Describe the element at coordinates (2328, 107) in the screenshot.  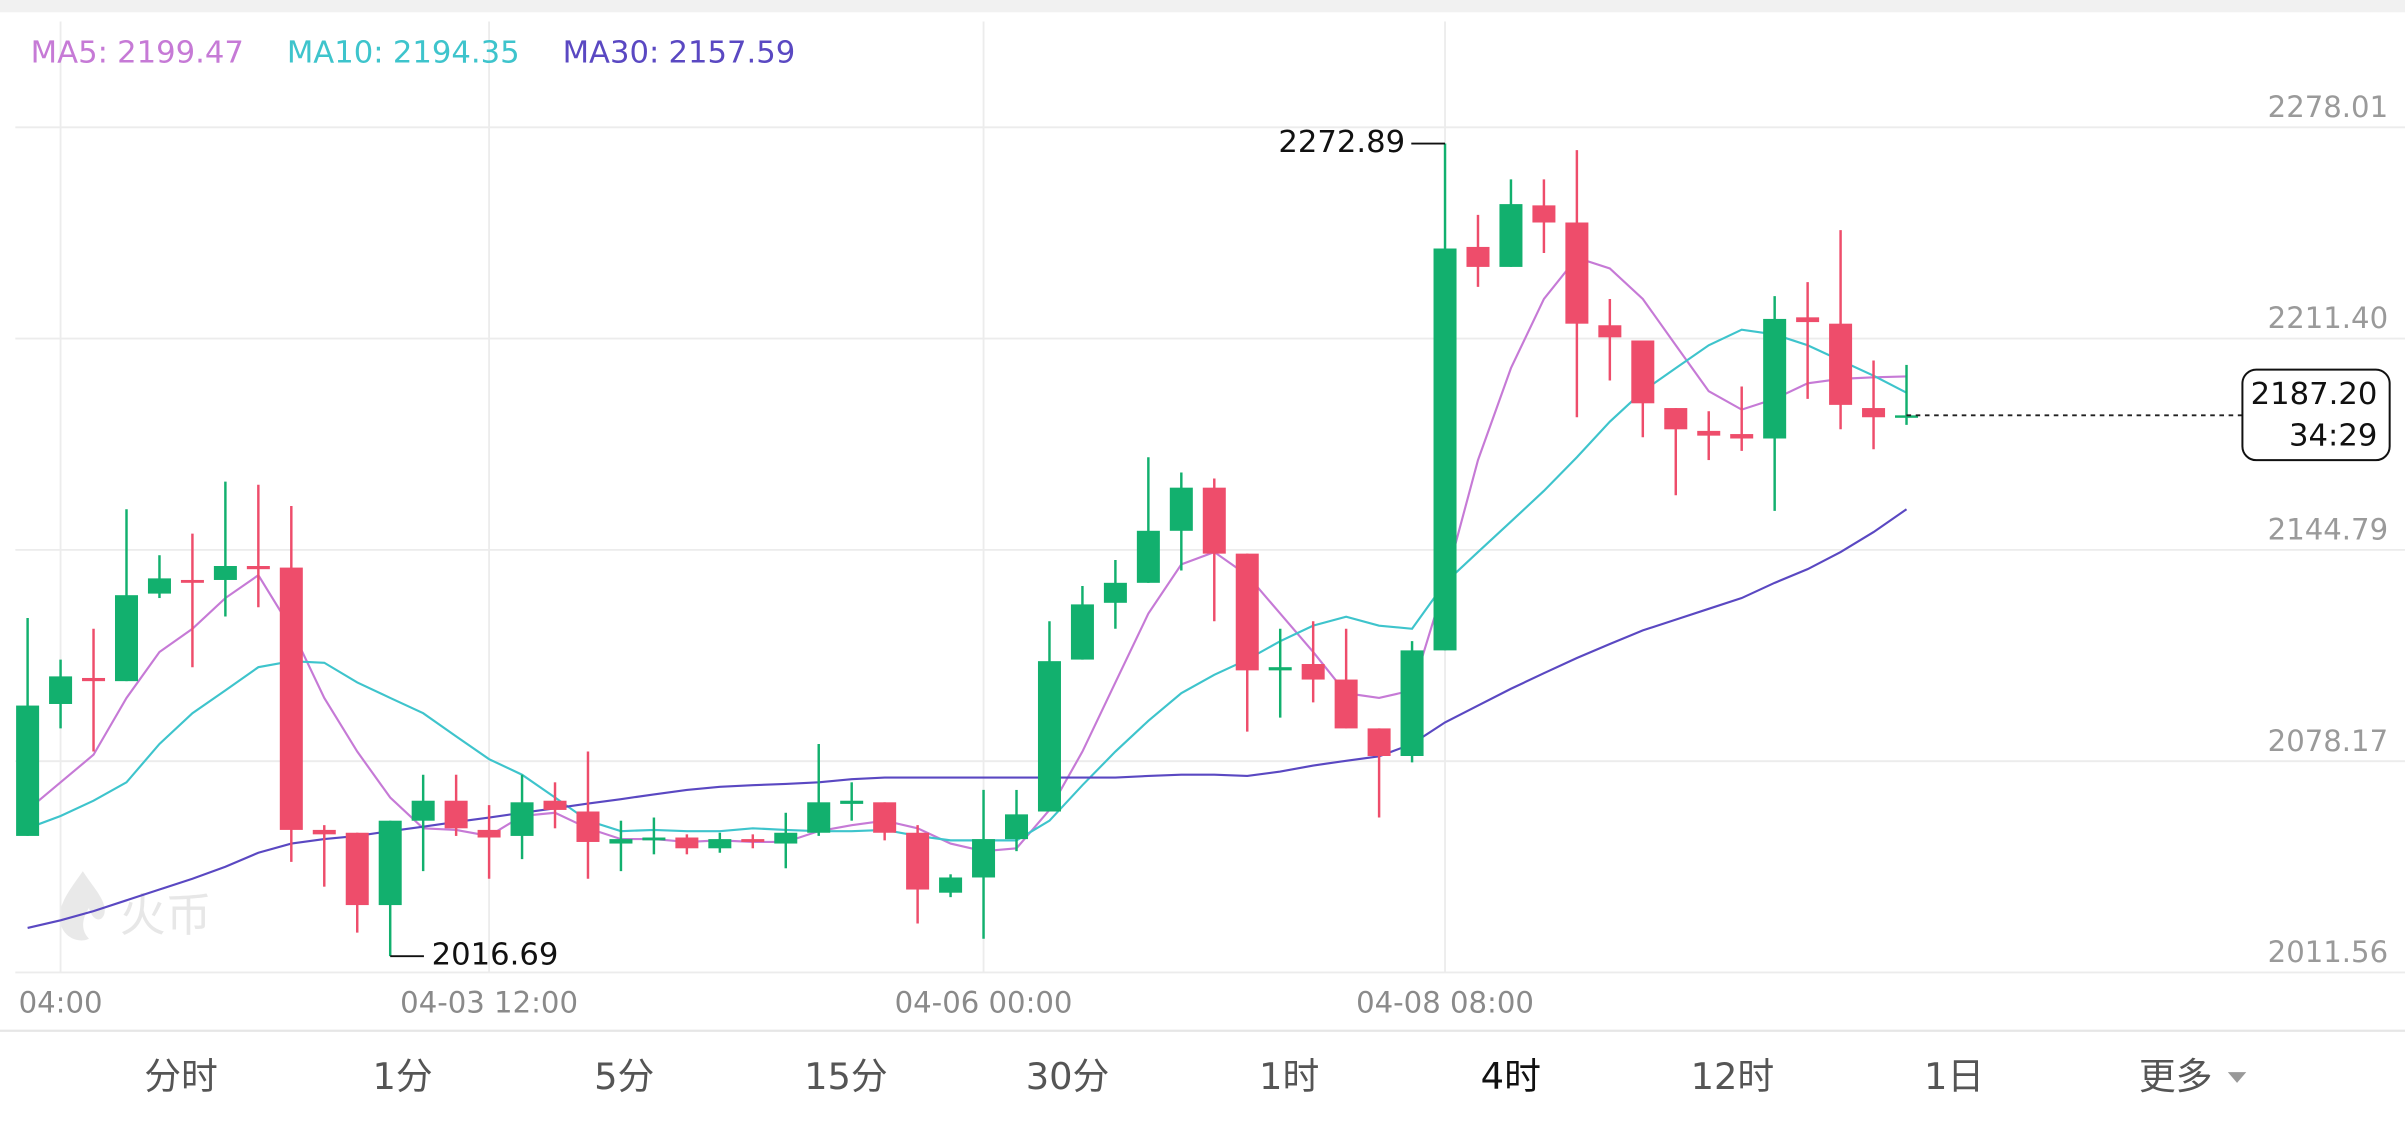
I see `y-tick-label: 2278.01` at that location.